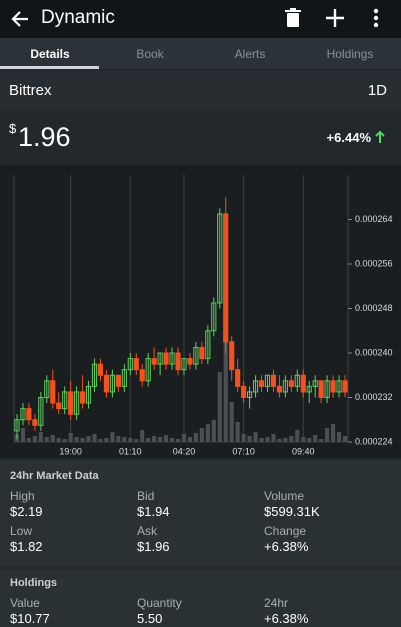 The image size is (401, 627). What do you see at coordinates (380, 136) in the screenshot?
I see `up-arrow` at bounding box center [380, 136].